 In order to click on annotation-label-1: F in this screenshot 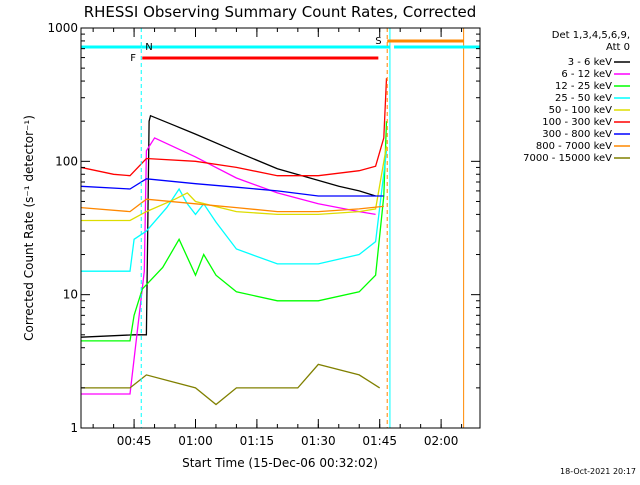, I will do `click(133, 58)`.